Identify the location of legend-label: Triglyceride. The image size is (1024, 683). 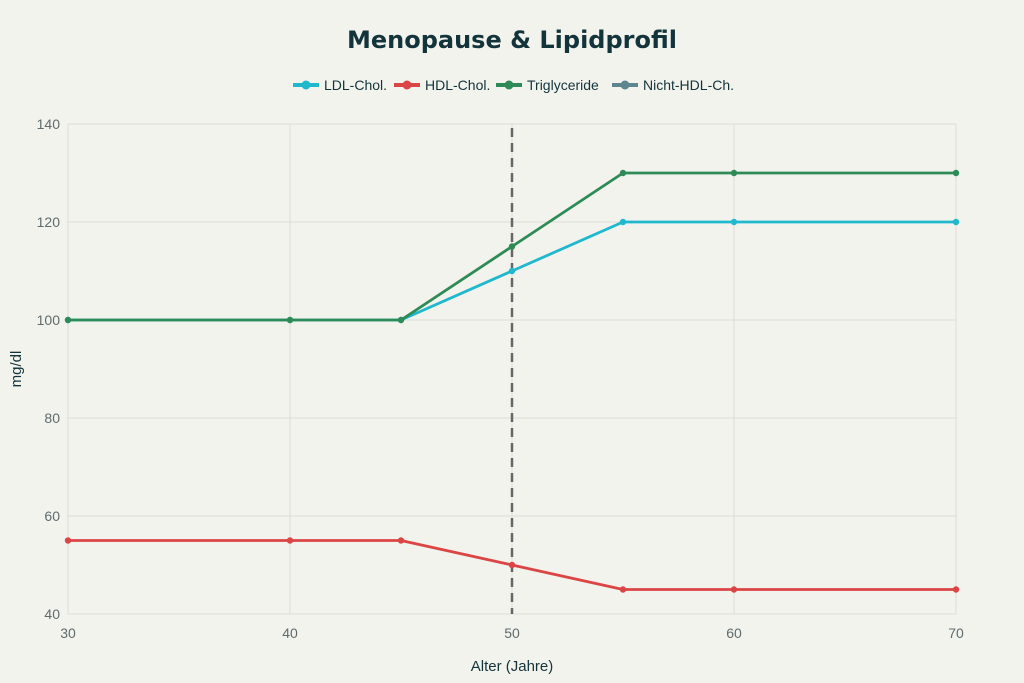
(563, 85).